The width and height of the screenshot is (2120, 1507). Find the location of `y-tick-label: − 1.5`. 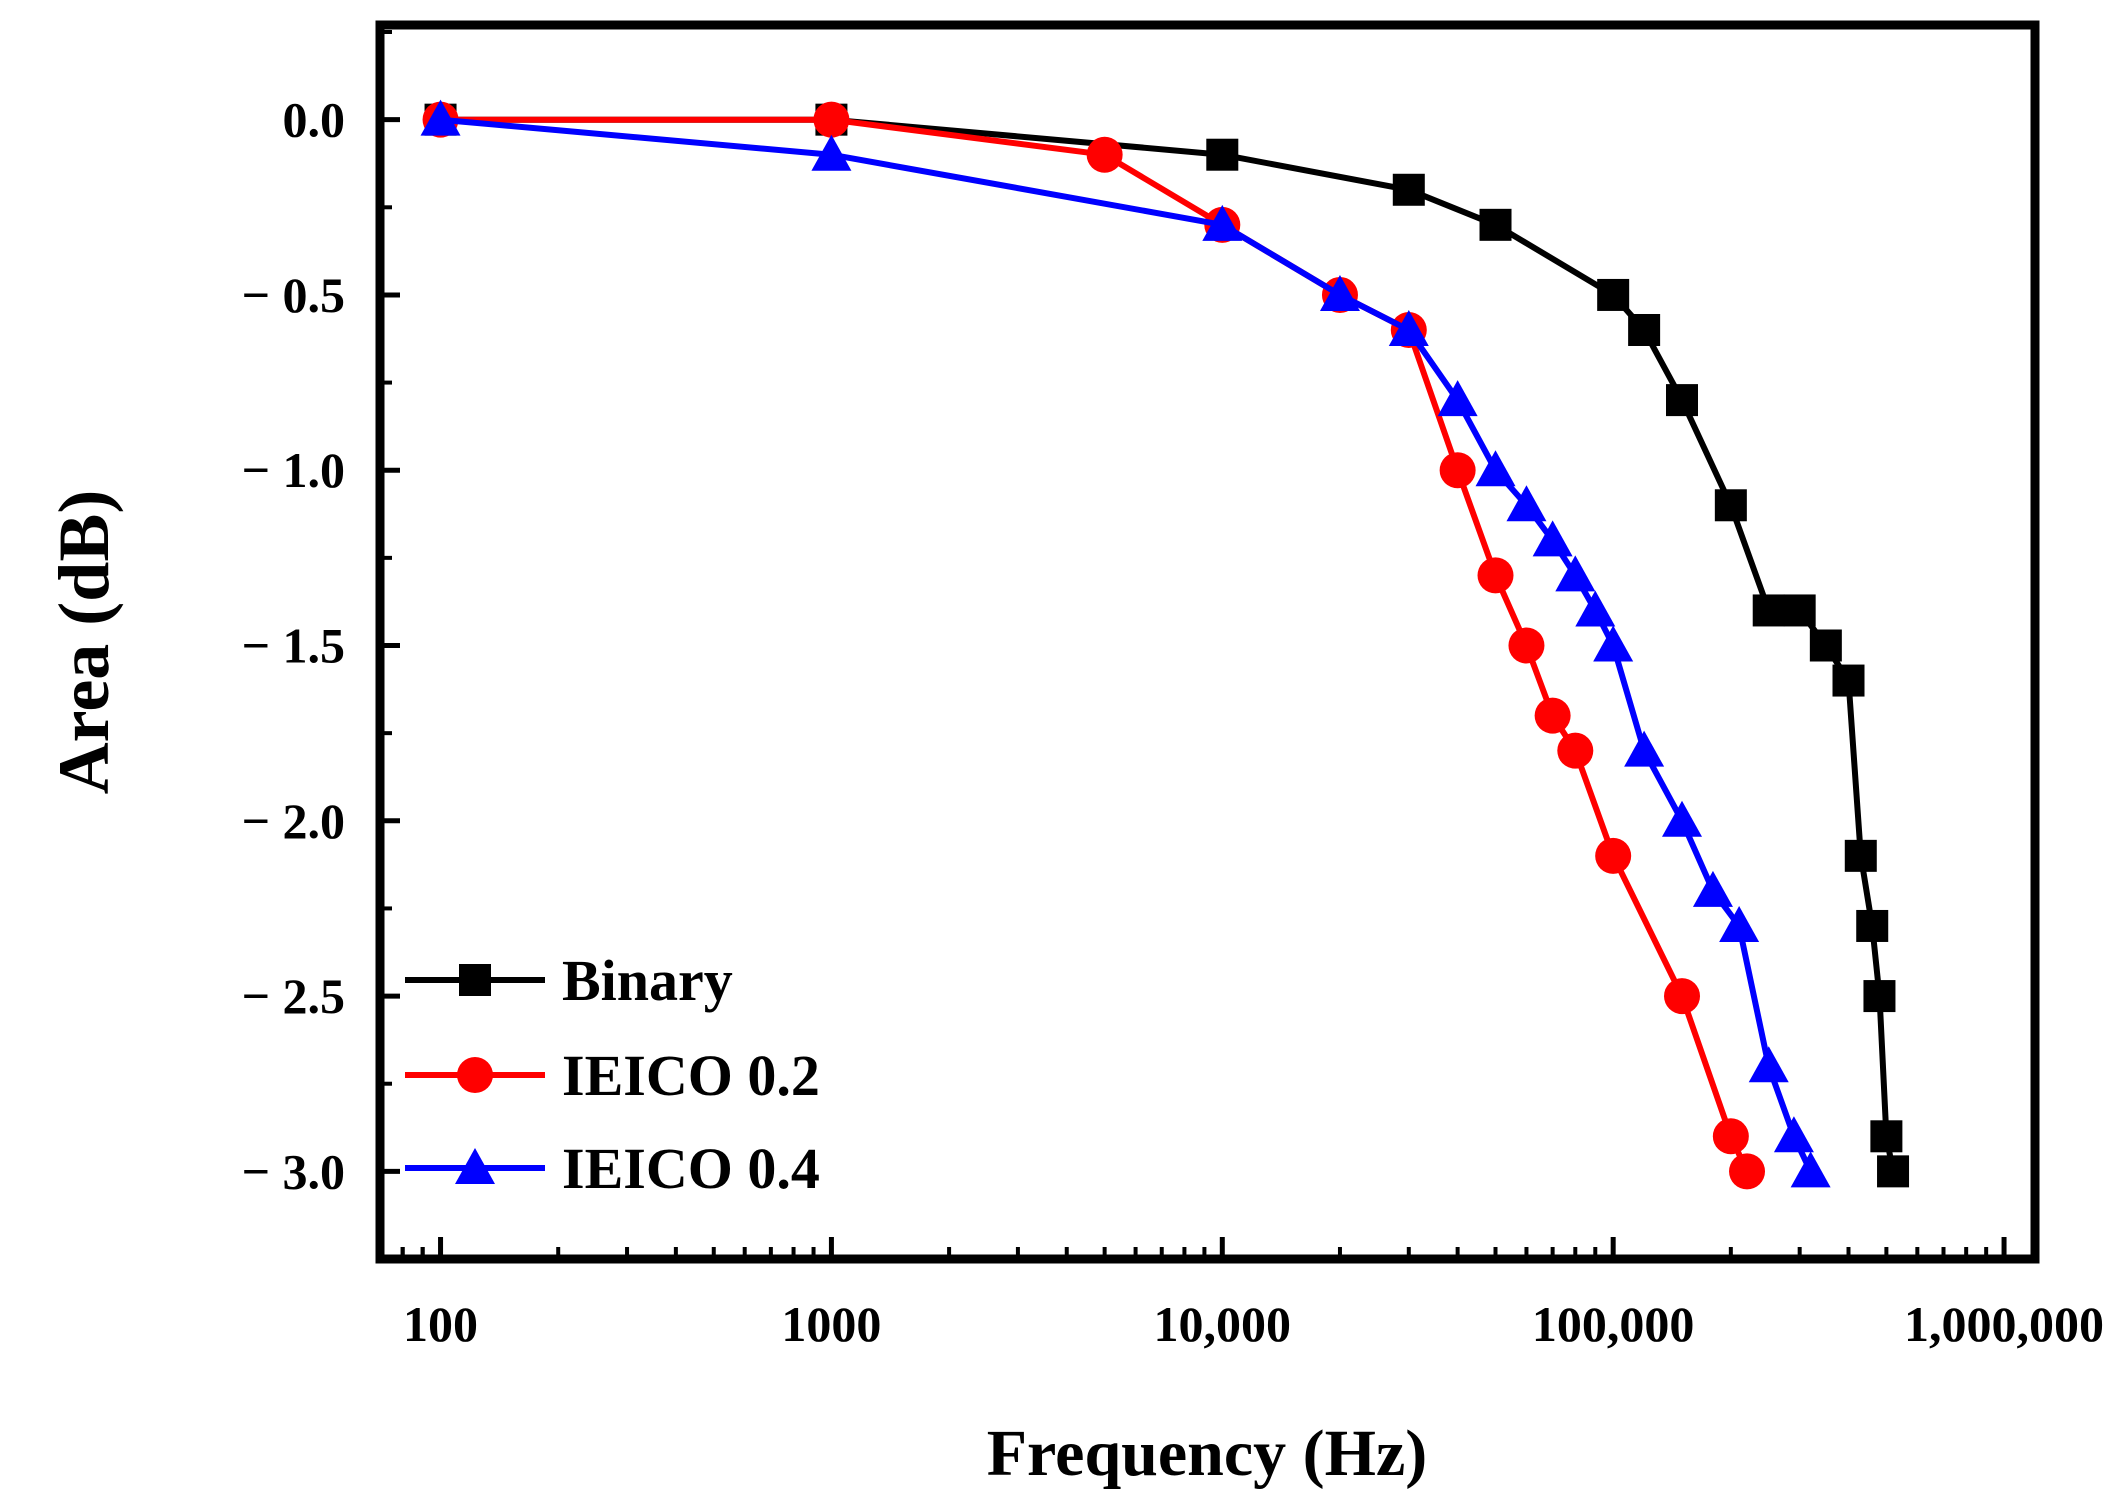

y-tick-label: − 1.5 is located at coordinates (294, 646).